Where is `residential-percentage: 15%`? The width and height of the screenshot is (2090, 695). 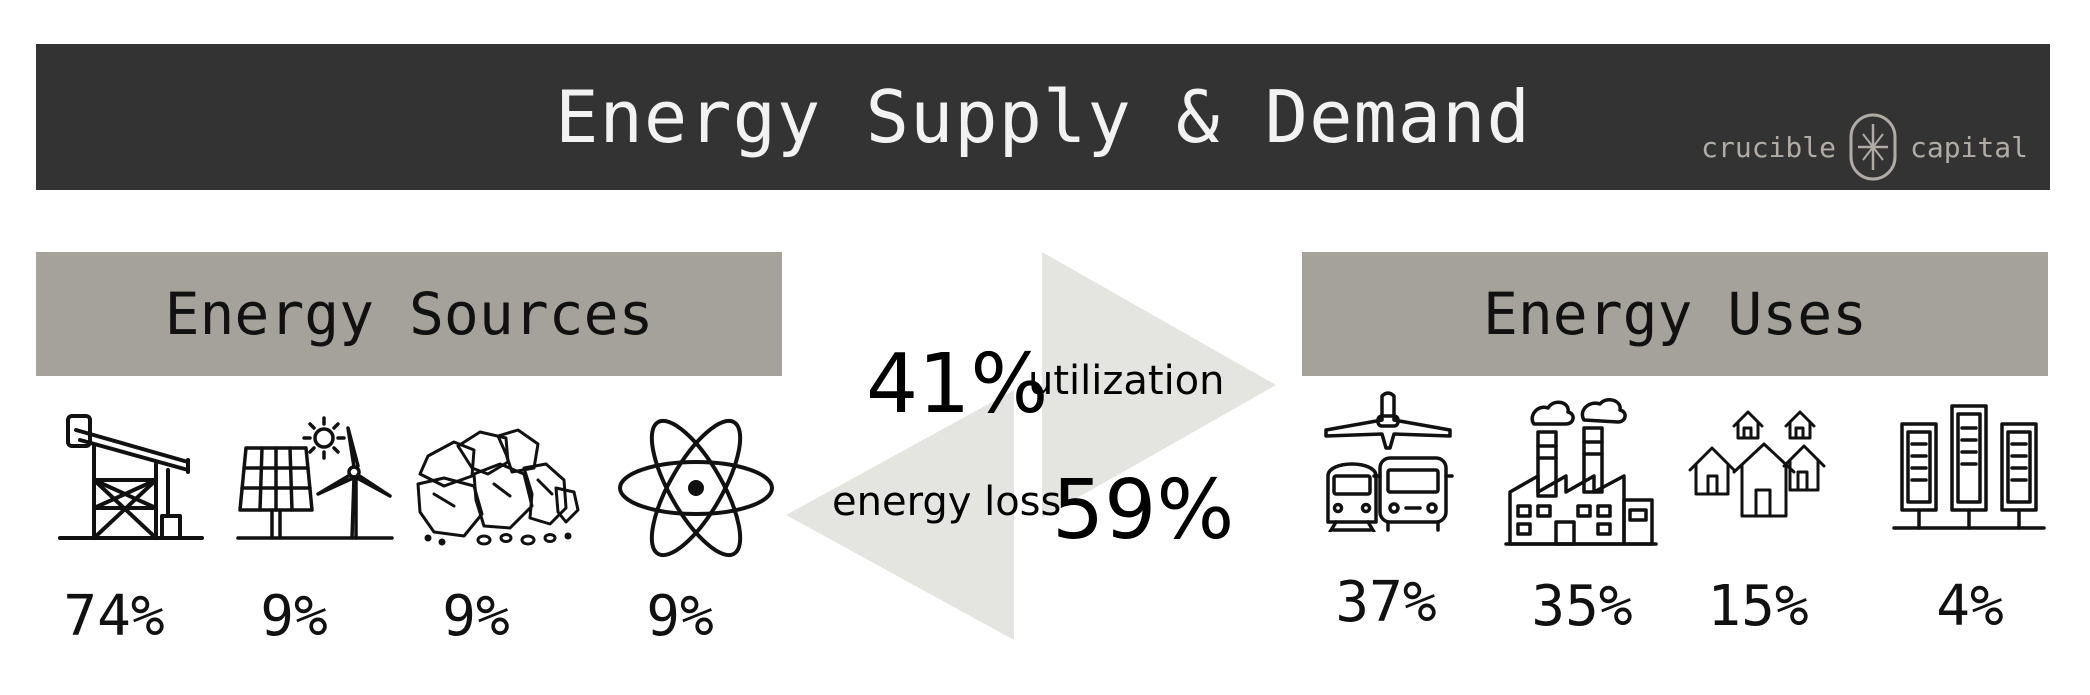
residential-percentage: 15% is located at coordinates (1758, 606).